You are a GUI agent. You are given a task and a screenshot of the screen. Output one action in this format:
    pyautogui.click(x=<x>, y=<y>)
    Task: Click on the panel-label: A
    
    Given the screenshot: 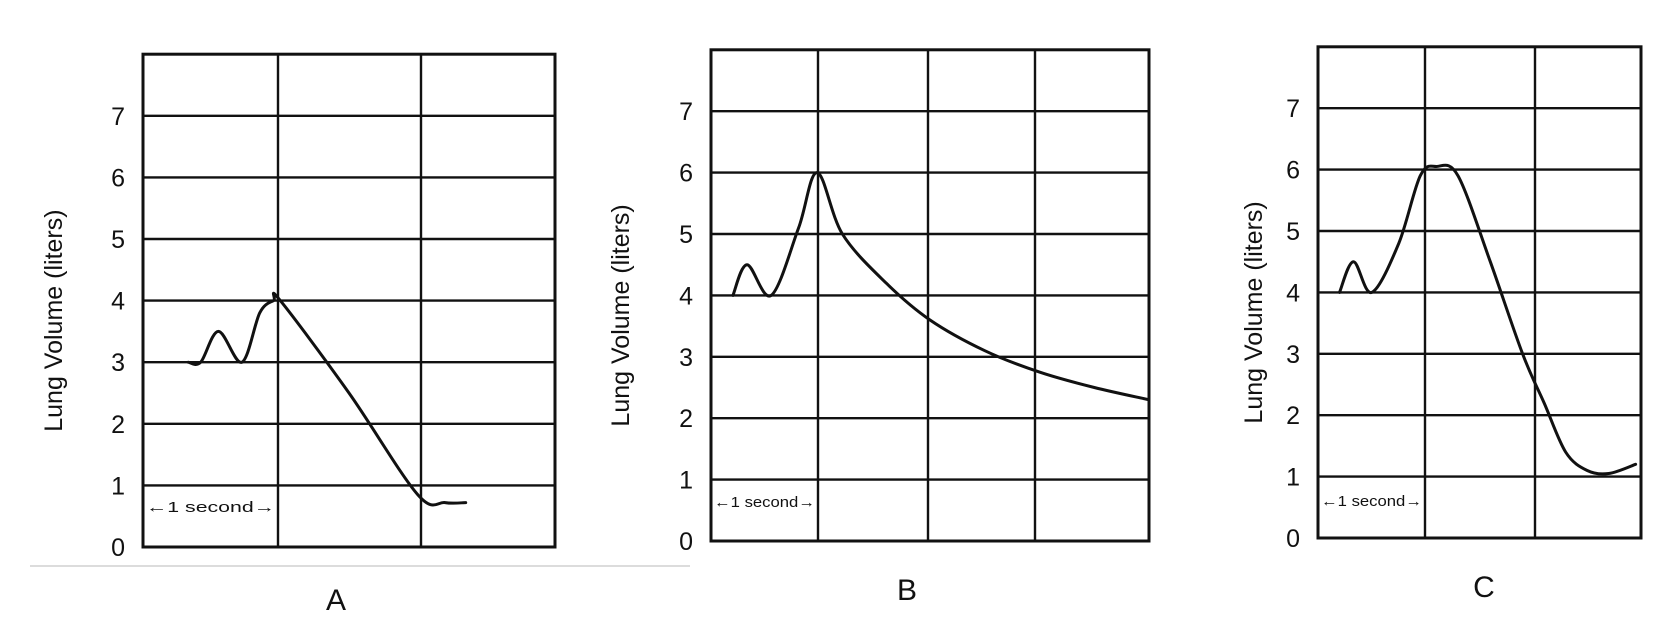 What is the action you would take?
    pyautogui.click(x=336, y=600)
    